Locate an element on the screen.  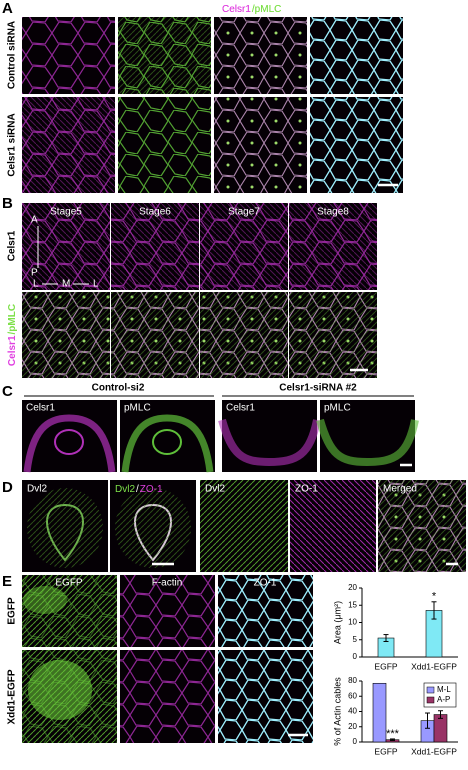
label: B is located at coordinates (7, 203).